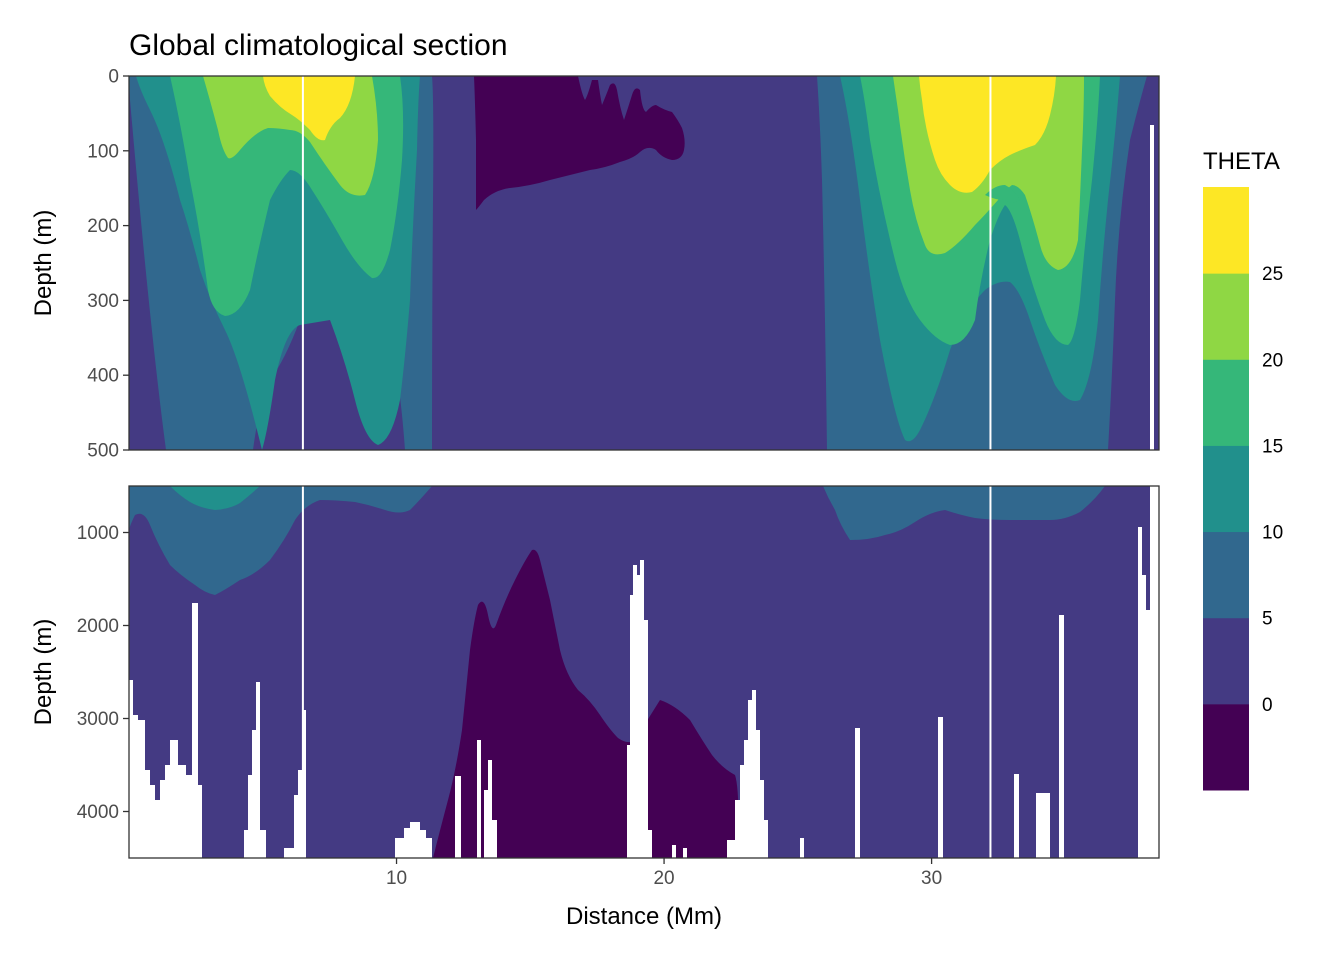 The width and height of the screenshot is (1344, 960). Describe the element at coordinates (98, 533) in the screenshot. I see `y-tick-label: 1000` at that location.